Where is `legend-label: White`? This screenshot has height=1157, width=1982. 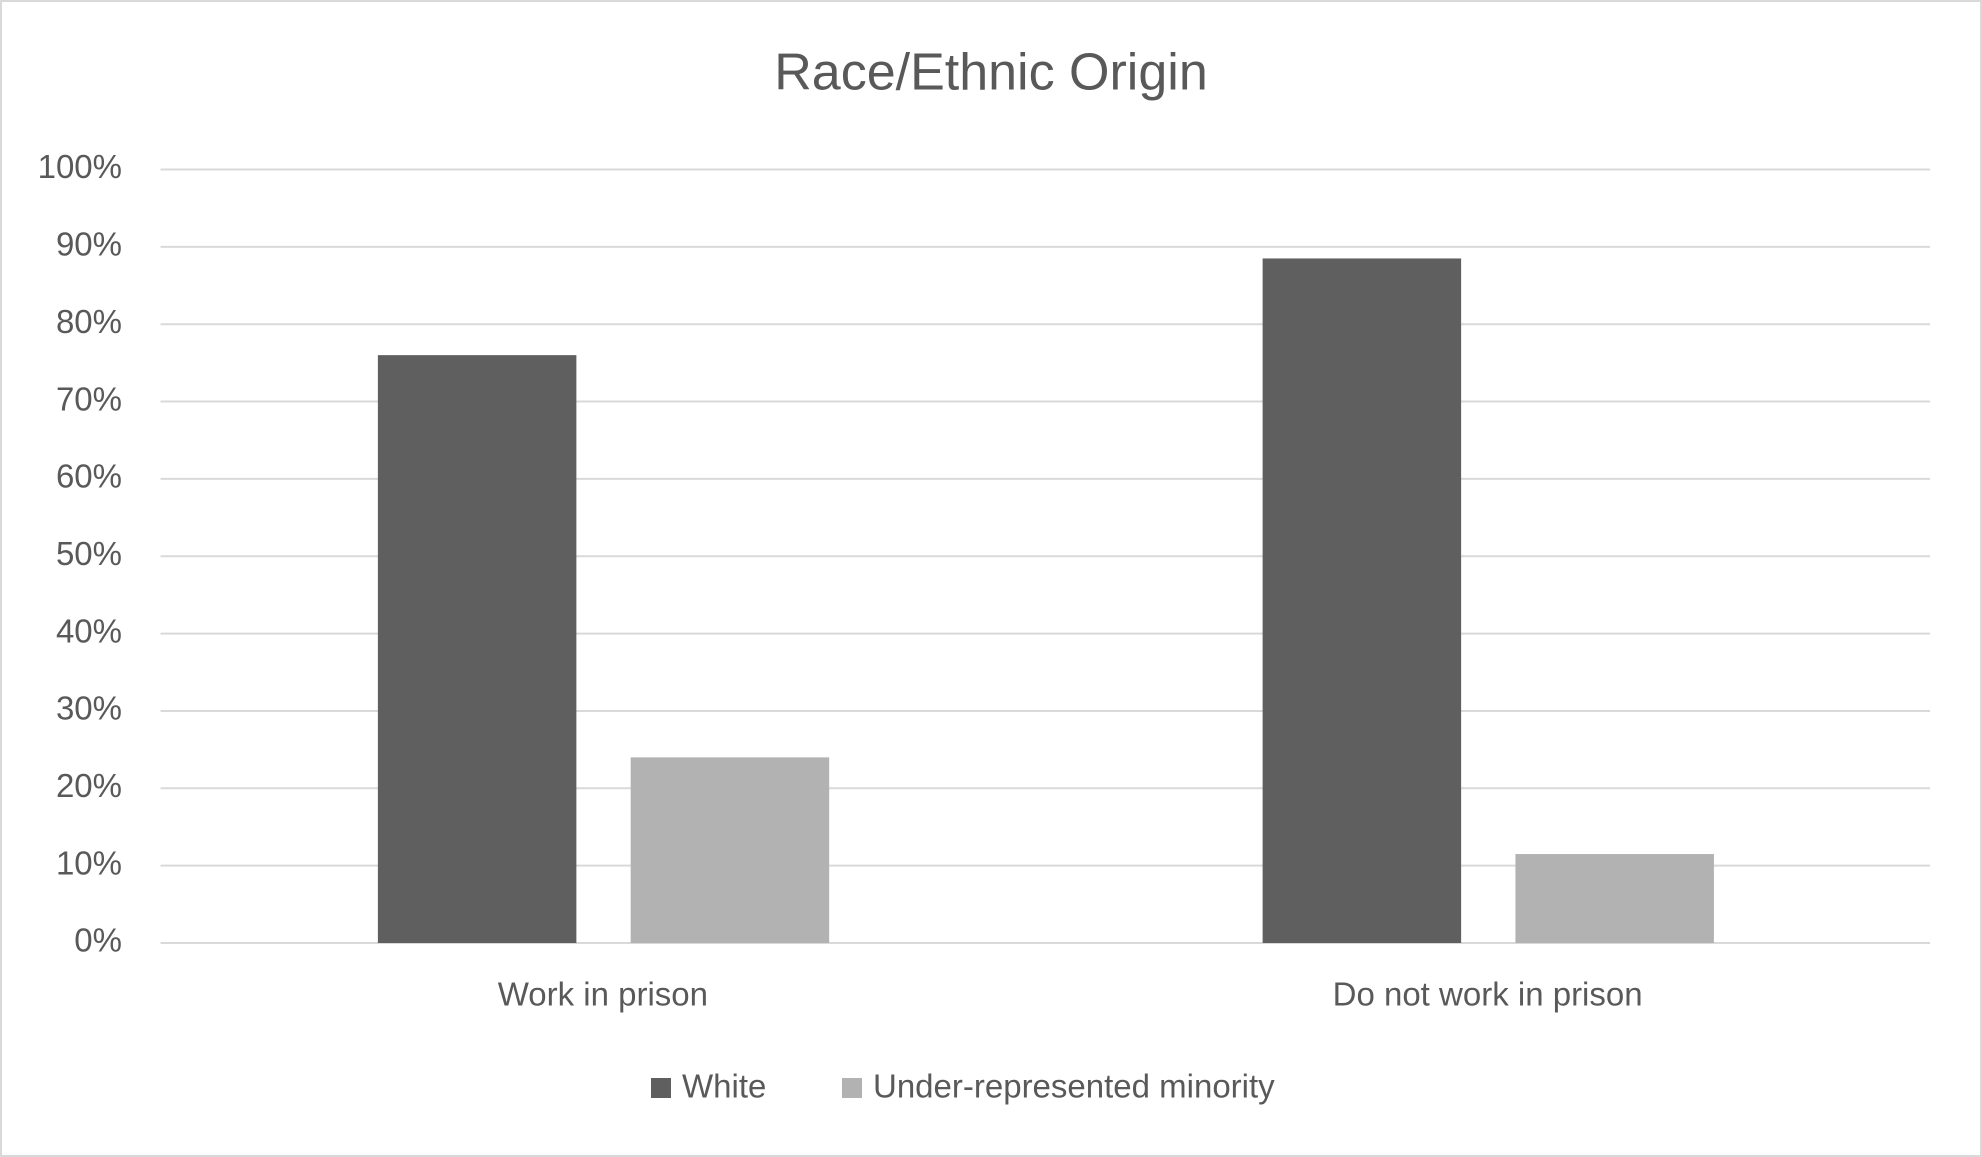
legend-label: White is located at coordinates (724, 1086).